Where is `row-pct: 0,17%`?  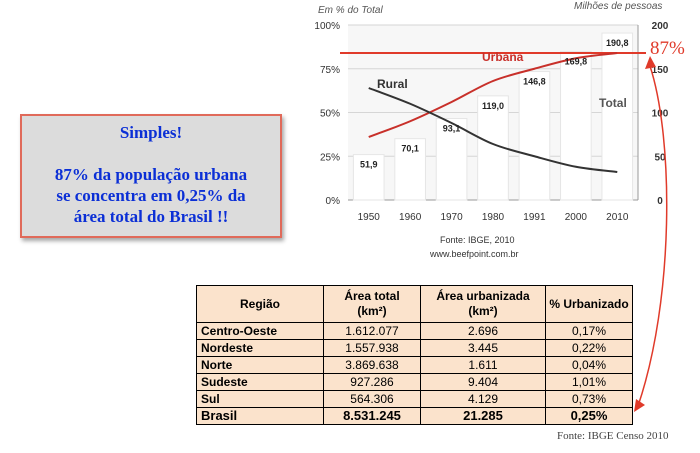 row-pct: 0,17% is located at coordinates (589, 331).